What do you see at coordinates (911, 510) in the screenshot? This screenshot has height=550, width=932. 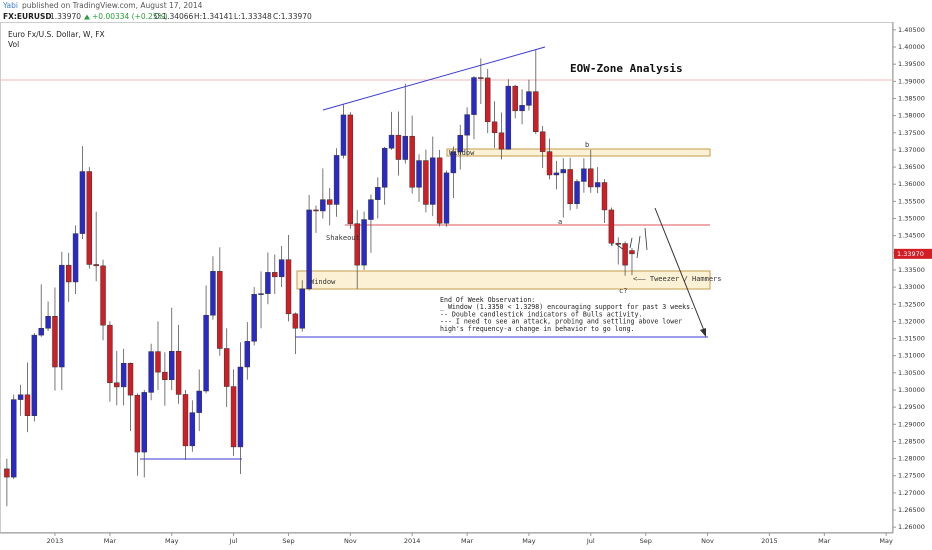 I see `y-tick-label: 1.26500` at bounding box center [911, 510].